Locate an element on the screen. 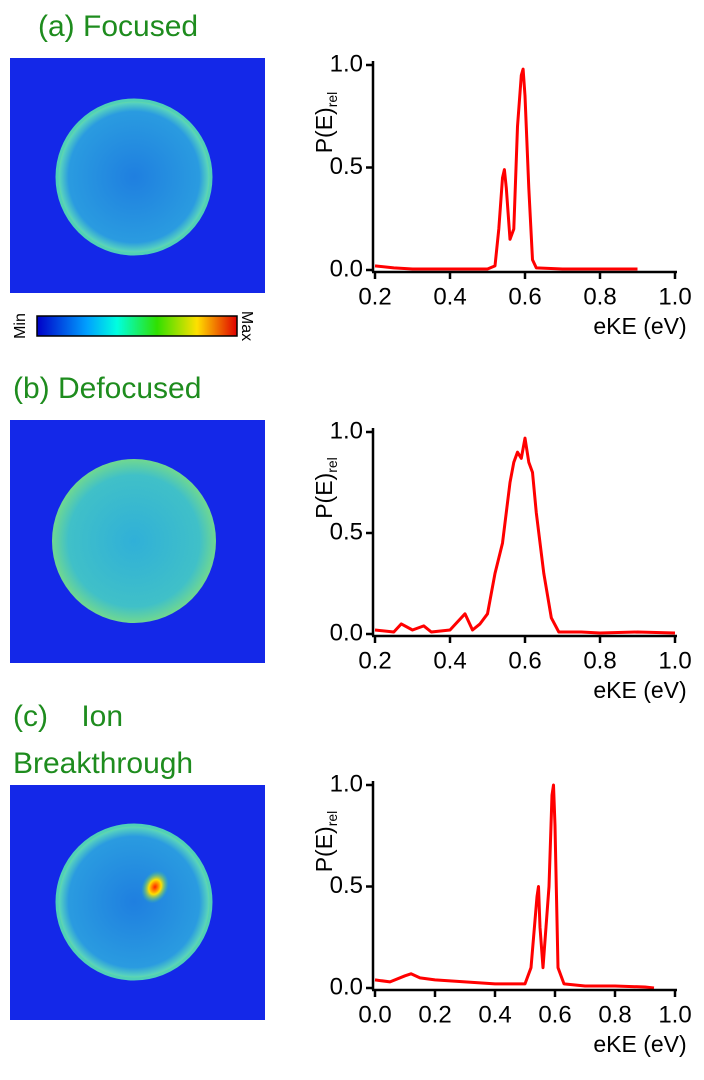 The height and width of the screenshot is (1080, 704). colorbar-min: Min is located at coordinates (20, 326).